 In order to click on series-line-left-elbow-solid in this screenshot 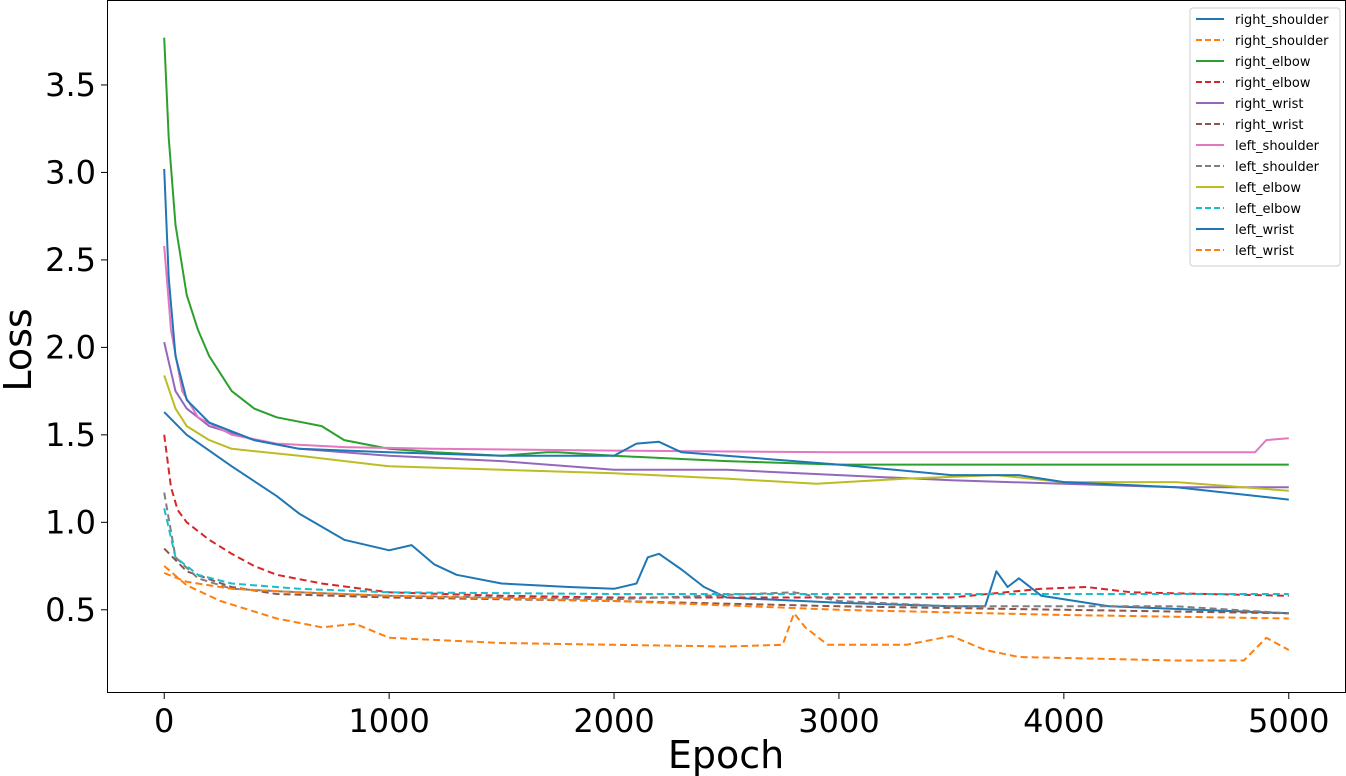, I will do `click(726, 433)`.